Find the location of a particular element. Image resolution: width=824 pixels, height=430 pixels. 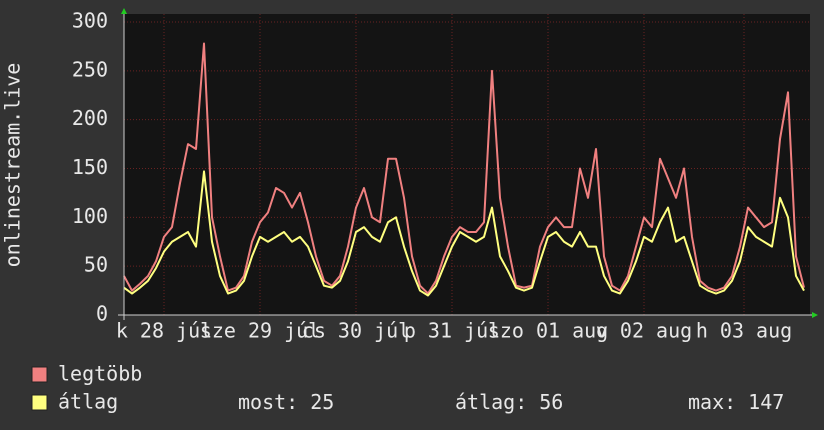

legend-label: legtöbb is located at coordinates (100, 374).